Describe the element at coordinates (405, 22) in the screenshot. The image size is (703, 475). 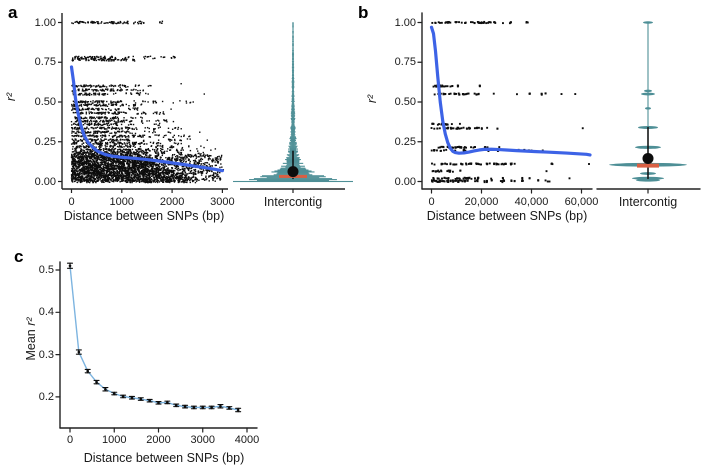
I see `panel-b-y-tick: 1.00` at that location.